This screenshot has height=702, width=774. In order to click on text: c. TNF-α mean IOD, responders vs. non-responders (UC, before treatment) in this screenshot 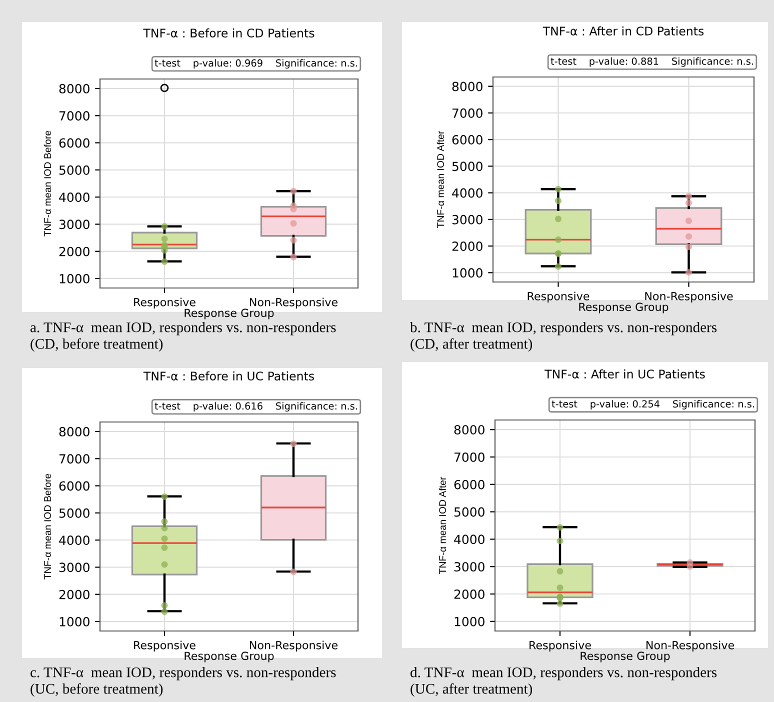, I will do `click(183, 682)`.